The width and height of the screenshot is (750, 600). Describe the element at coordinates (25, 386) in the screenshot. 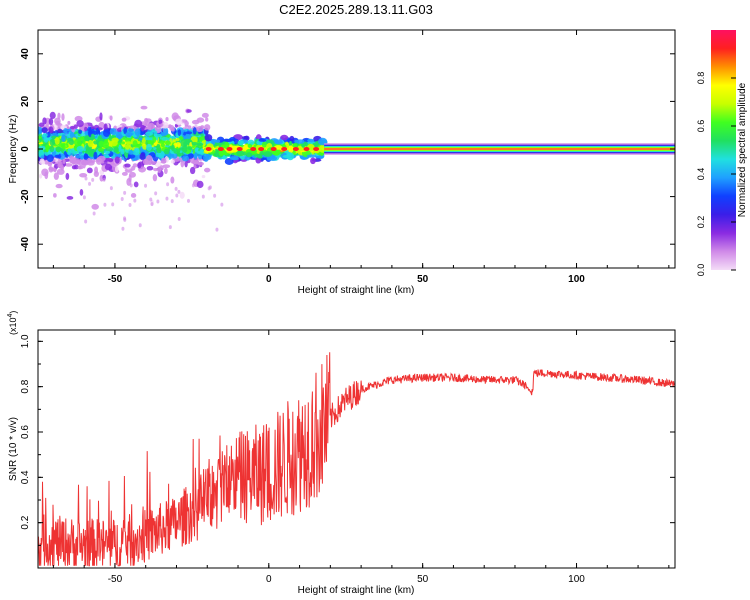

I see `y-tick-label: 0.8` at that location.